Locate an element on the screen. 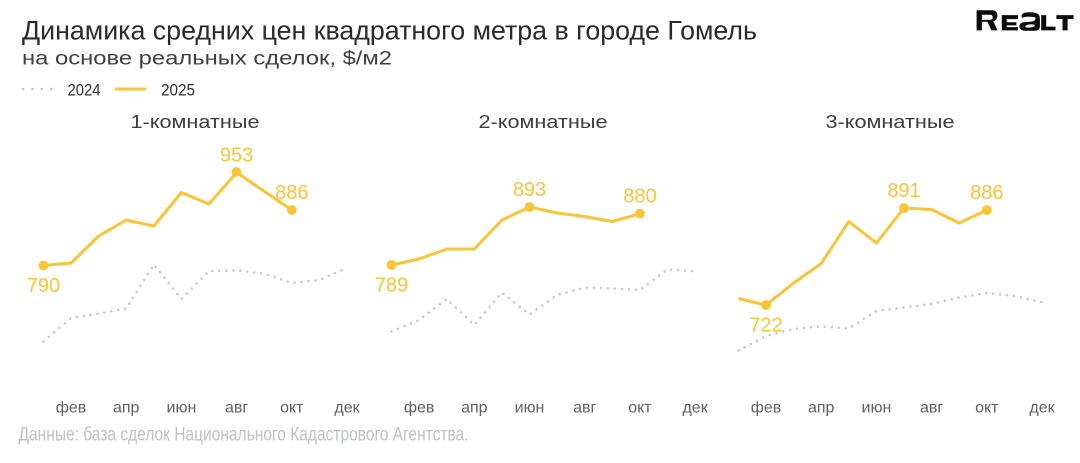  svg-text: 891 is located at coordinates (903, 191).